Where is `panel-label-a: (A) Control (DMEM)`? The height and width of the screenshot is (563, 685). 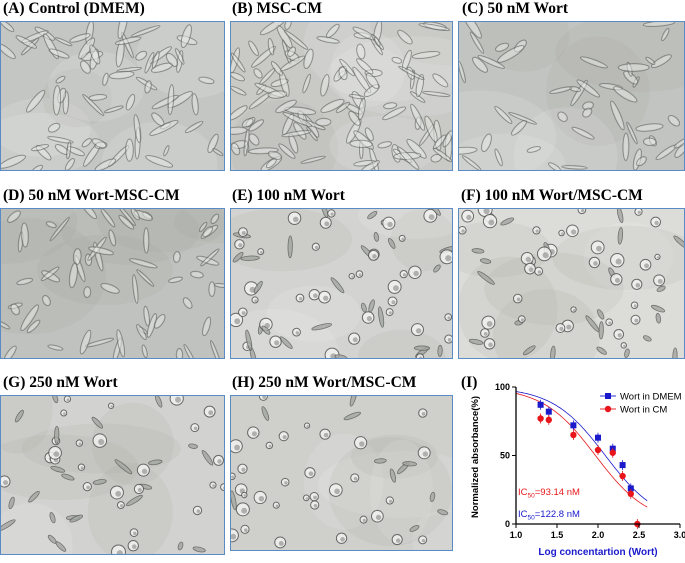 panel-label-a: (A) Control (DMEM) is located at coordinates (74, 8).